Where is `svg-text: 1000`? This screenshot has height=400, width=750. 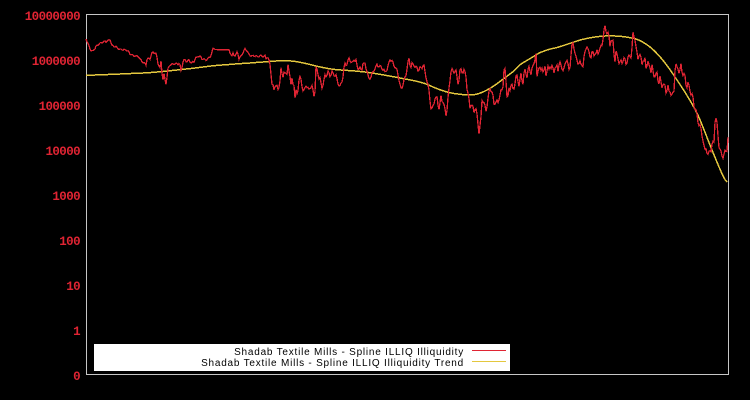 svg-text: 1000 is located at coordinates (66, 197).